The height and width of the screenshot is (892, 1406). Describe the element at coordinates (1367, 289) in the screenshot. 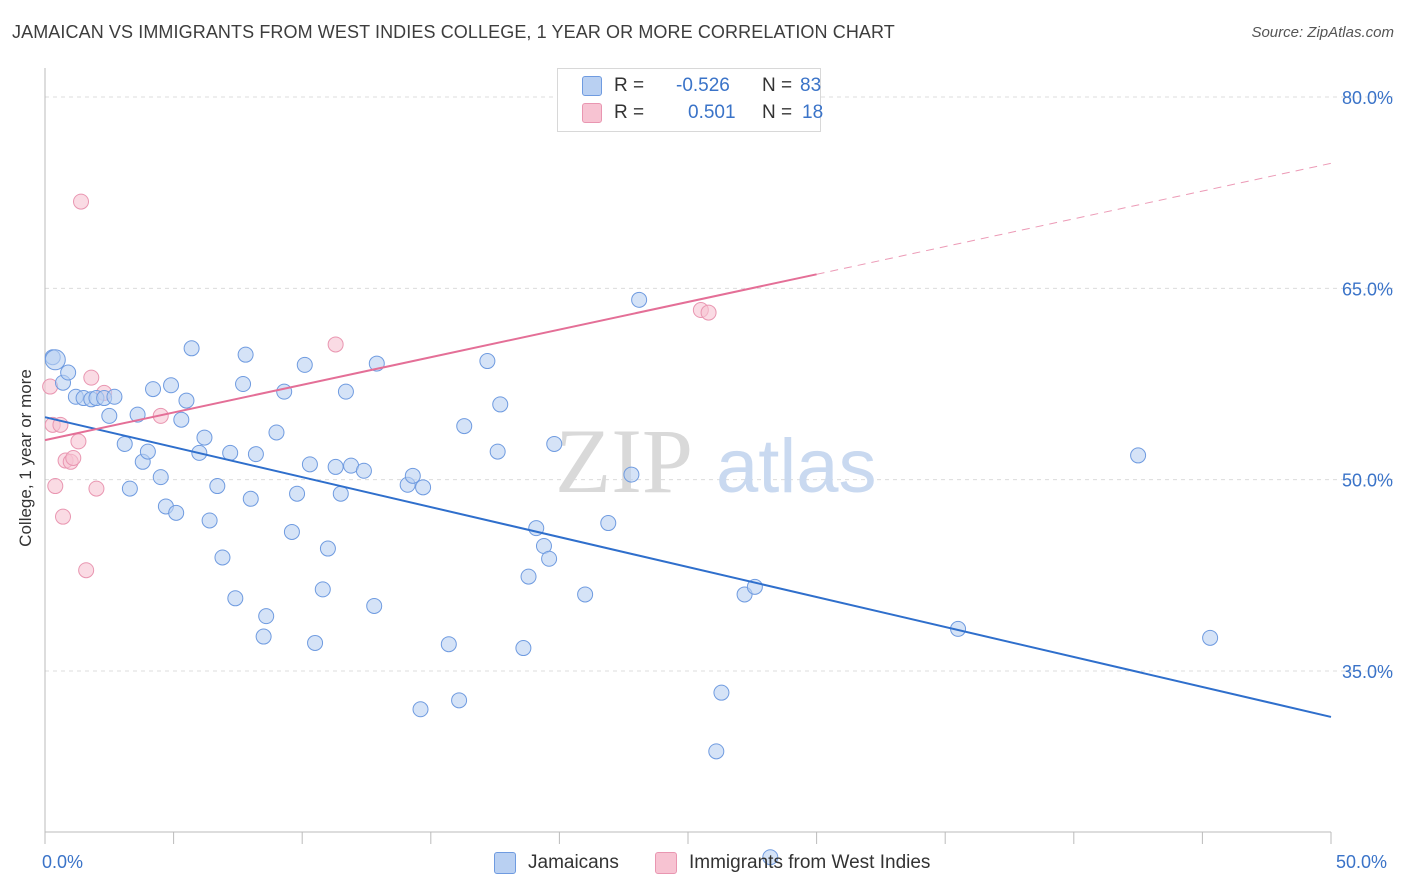

I see `y-tick-label: 65.0%` at that location.